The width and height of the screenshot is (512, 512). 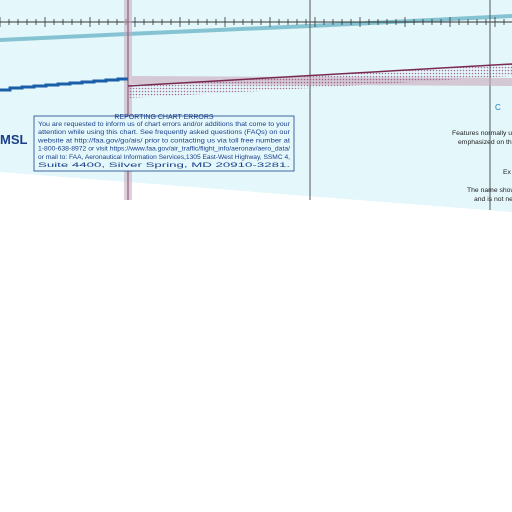 I want to click on edge-label: MSL, so click(x=14, y=139).